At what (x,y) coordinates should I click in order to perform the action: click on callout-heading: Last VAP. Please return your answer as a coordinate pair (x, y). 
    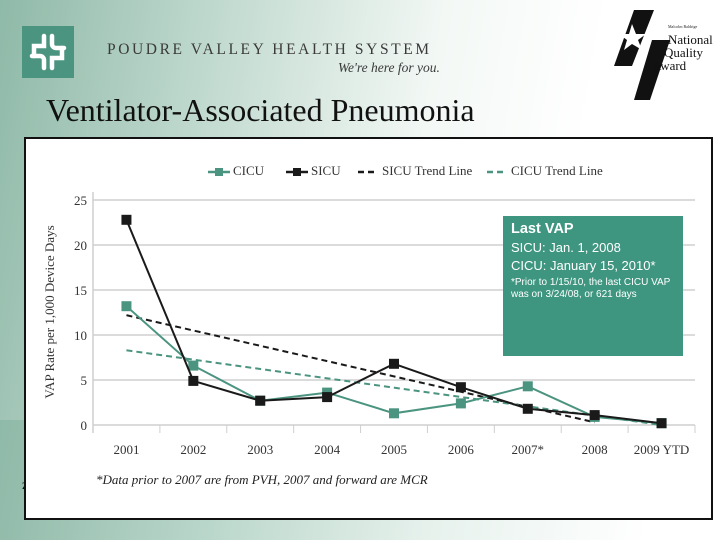
    Looking at the image, I should click on (542, 229).